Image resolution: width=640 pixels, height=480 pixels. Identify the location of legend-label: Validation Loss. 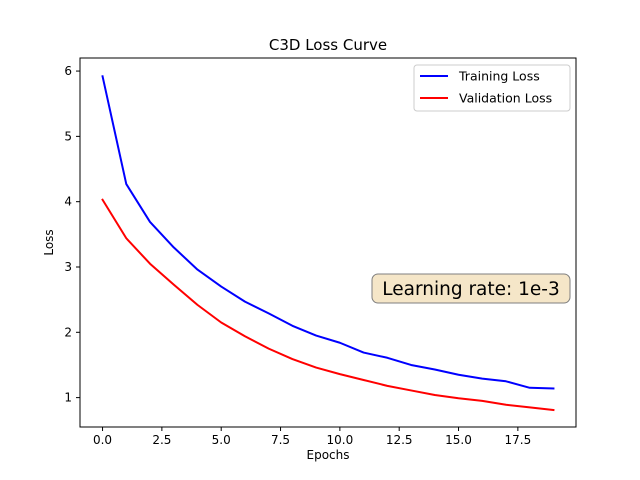
(505, 98).